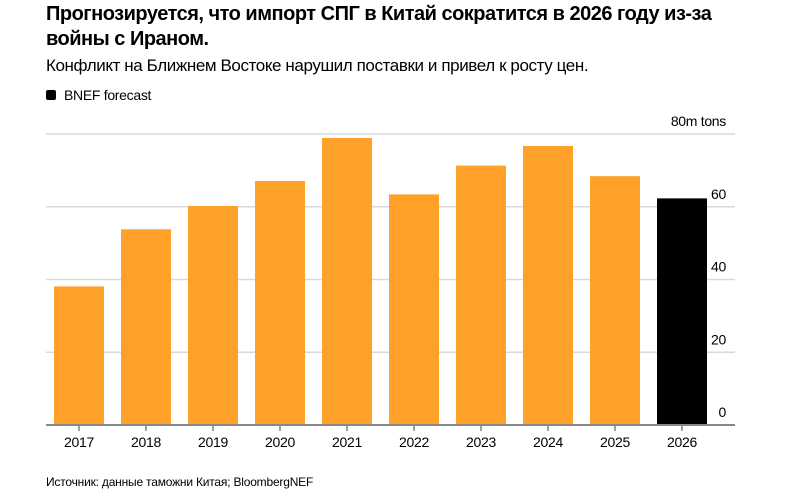 The image size is (801, 490). Describe the element at coordinates (718, 194) in the screenshot. I see `y-tick-label: 60` at that location.